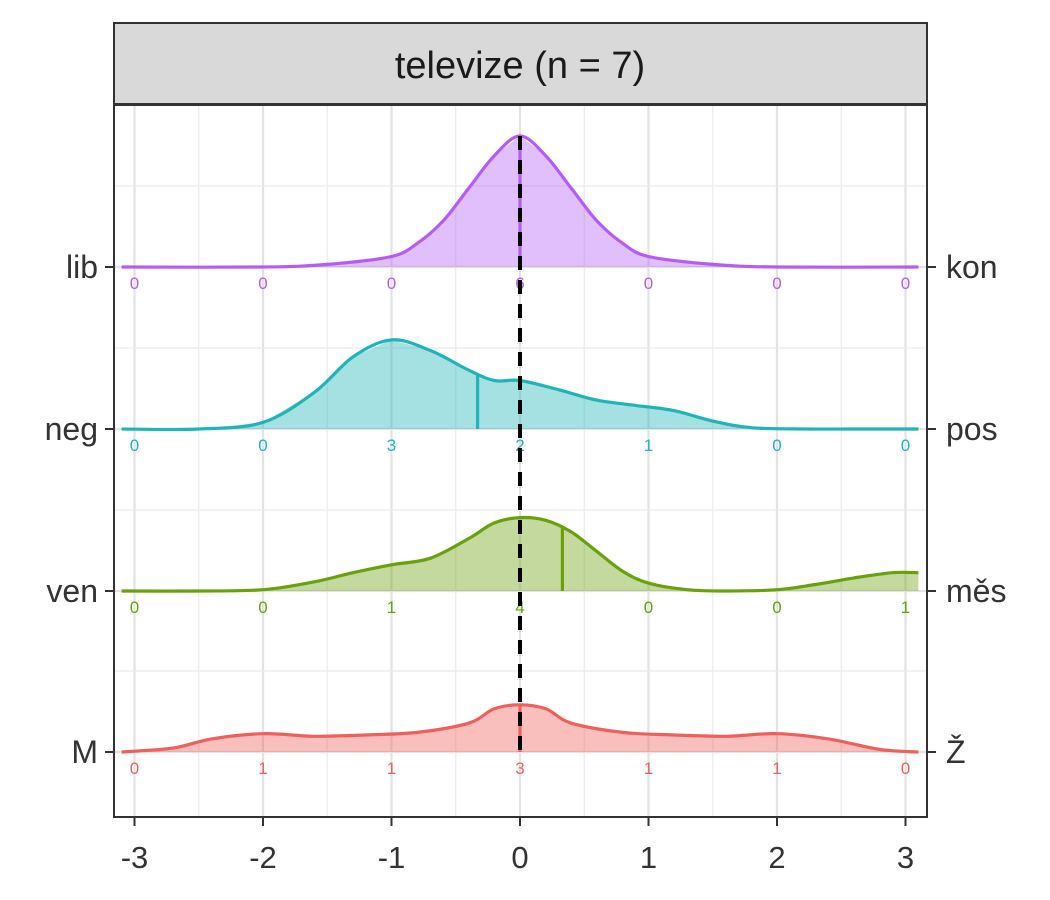 This screenshot has width=1050, height=900. What do you see at coordinates (72, 591) in the screenshot?
I see `left-label-ven: ven` at bounding box center [72, 591].